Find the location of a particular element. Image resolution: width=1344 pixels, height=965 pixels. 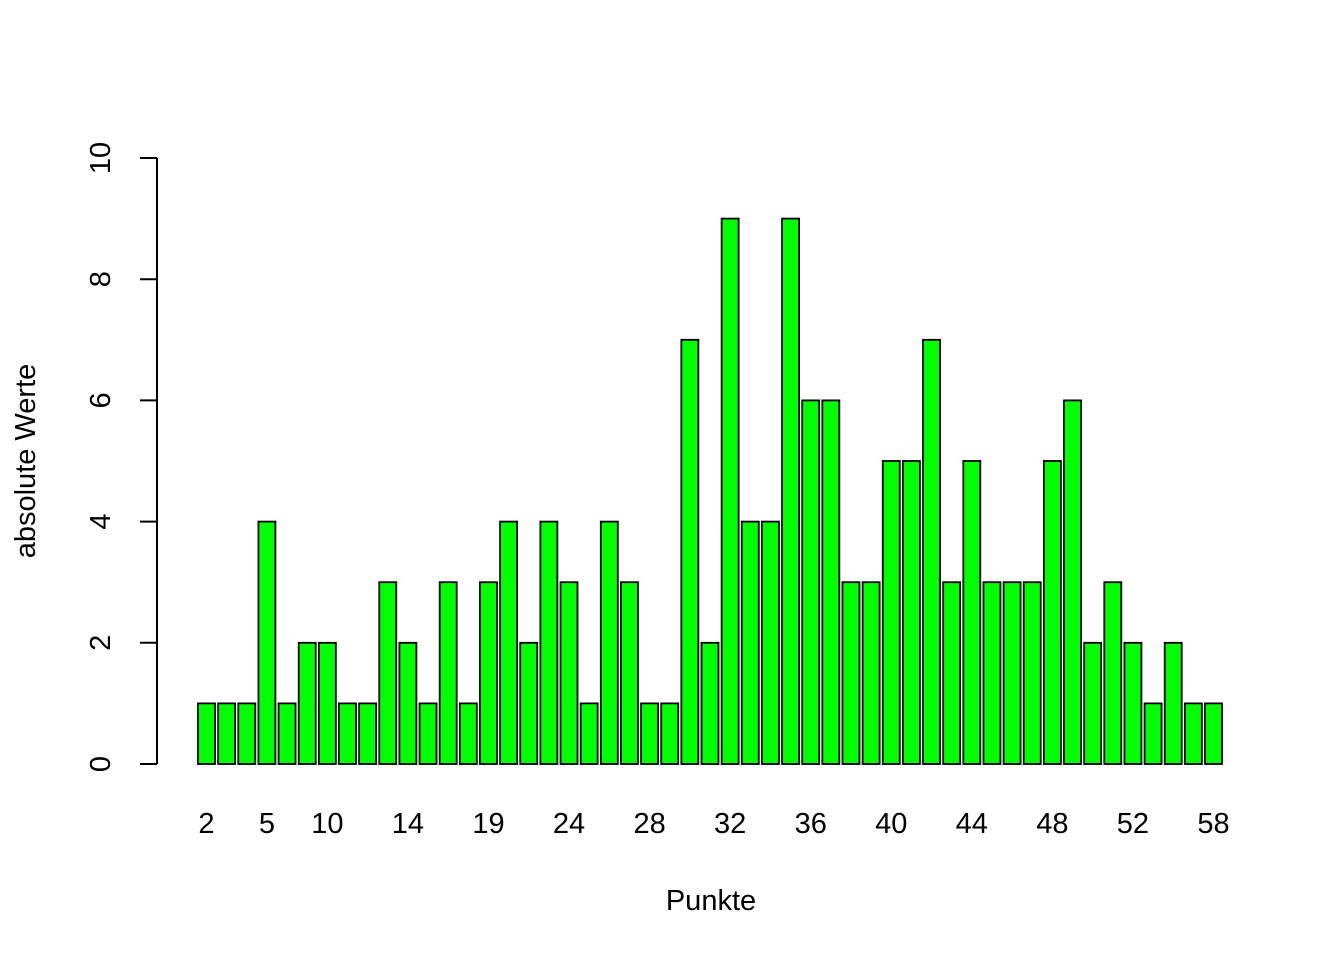

y-axis-label: absolute Werte is located at coordinates (26, 461).